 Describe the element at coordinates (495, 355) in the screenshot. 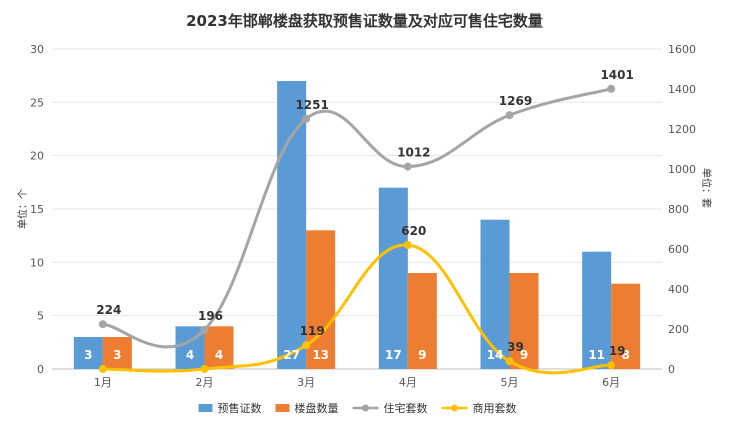

I see `bar-data-label: 14` at that location.